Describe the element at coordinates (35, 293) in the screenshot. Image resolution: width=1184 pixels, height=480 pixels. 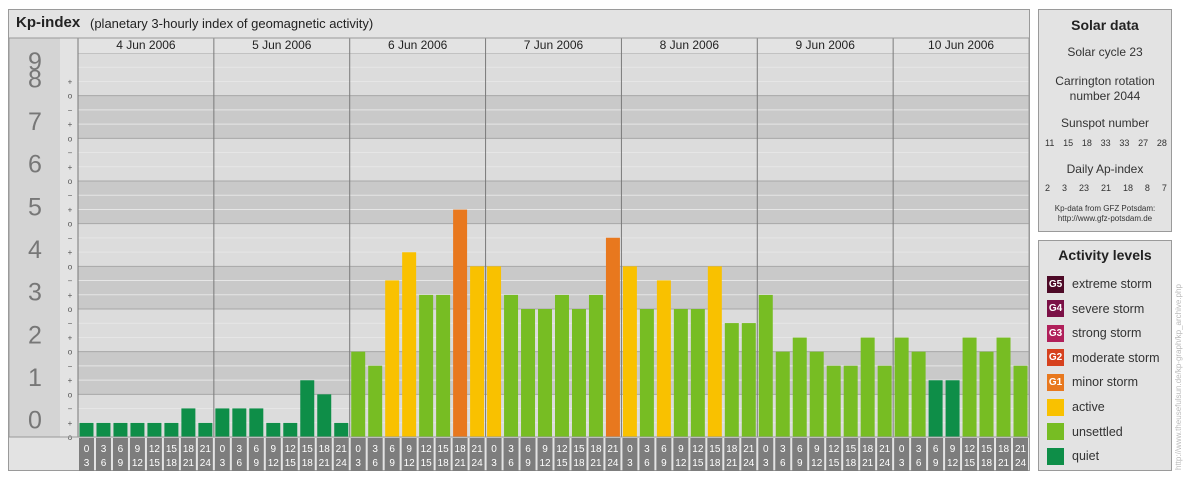
I see `y-tick-label: 3` at that location.